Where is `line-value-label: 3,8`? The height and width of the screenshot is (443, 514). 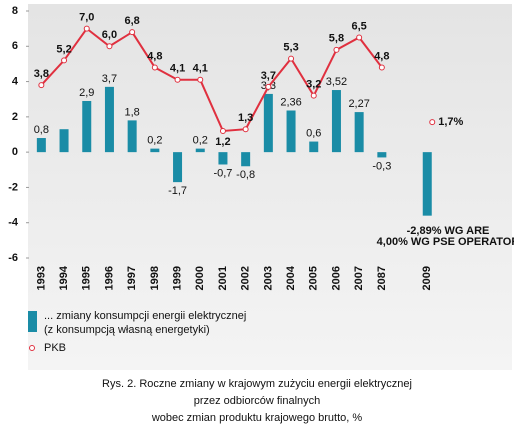 line-value-label: 3,8 is located at coordinates (41, 74).